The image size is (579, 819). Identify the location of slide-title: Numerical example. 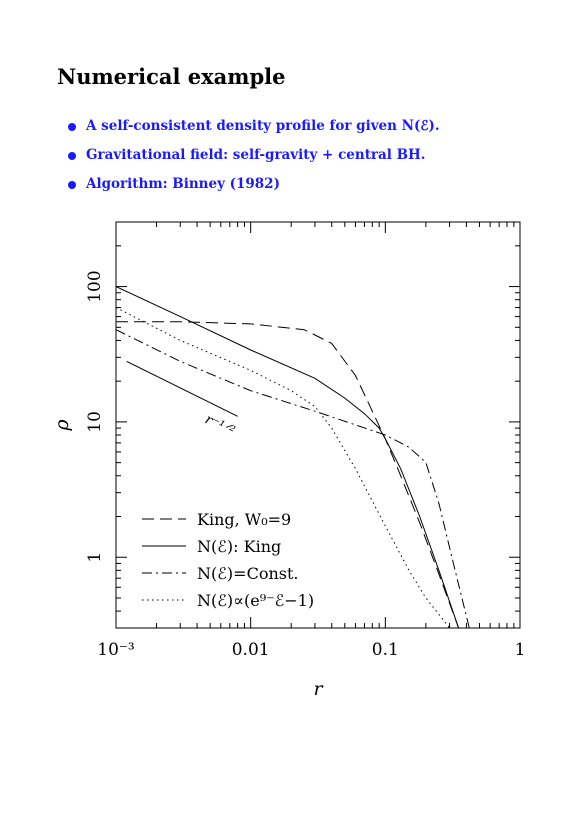
(171, 76).